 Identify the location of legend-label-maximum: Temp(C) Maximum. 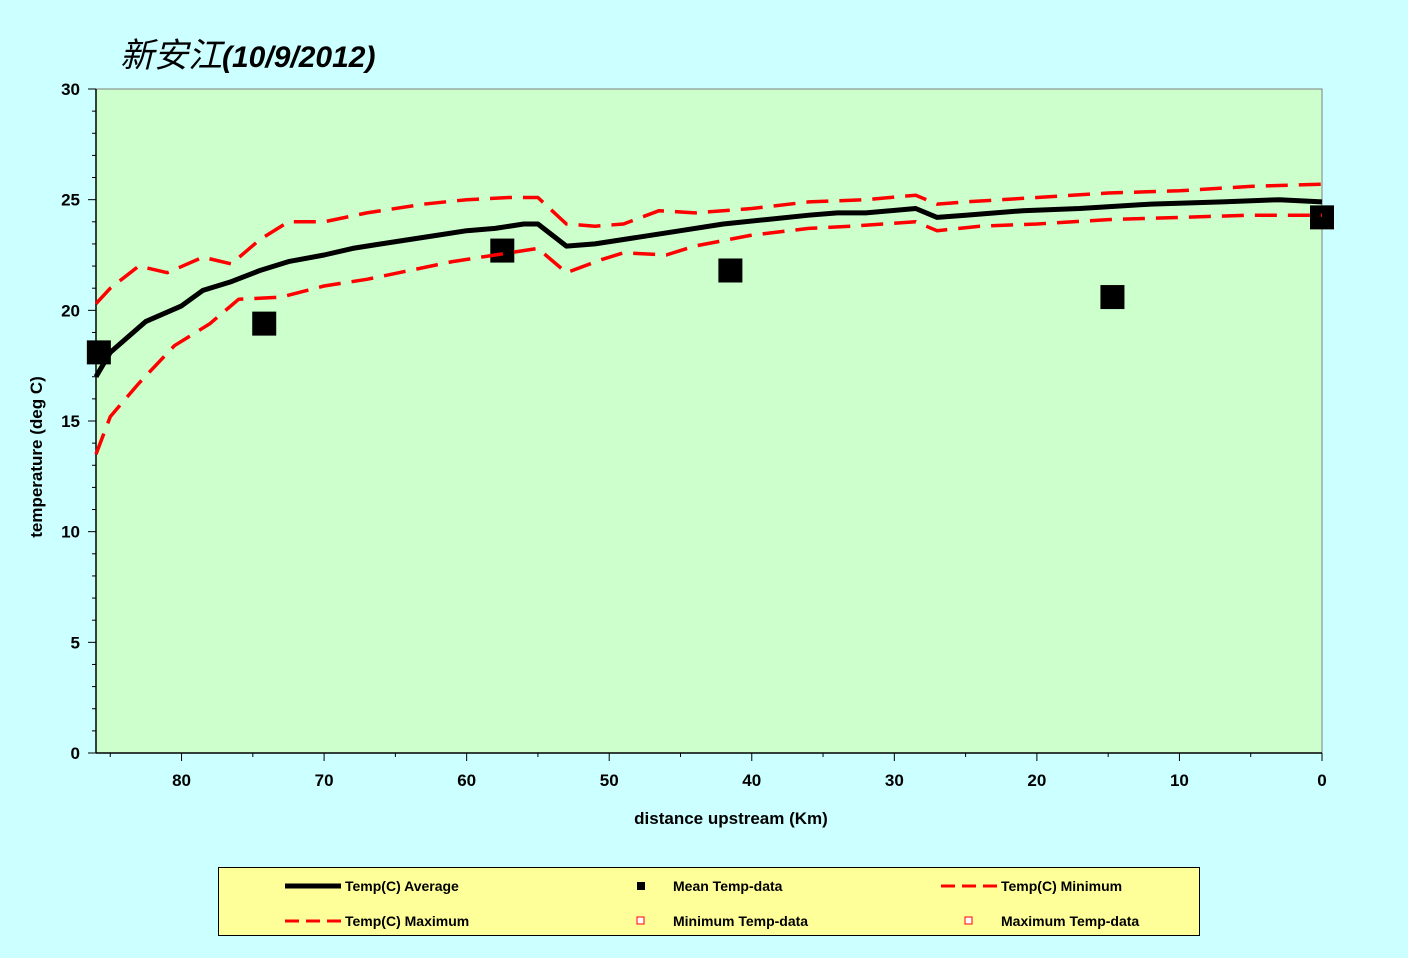
(407, 921).